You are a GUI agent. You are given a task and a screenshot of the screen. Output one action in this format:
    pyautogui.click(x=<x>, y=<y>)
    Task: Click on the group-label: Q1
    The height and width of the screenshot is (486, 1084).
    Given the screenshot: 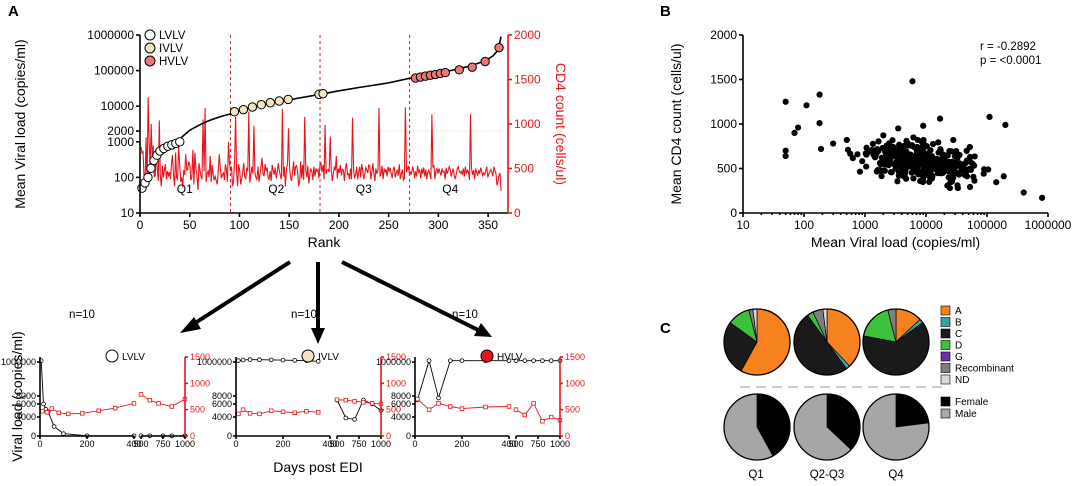 What is the action you would take?
    pyautogui.click(x=755, y=475)
    